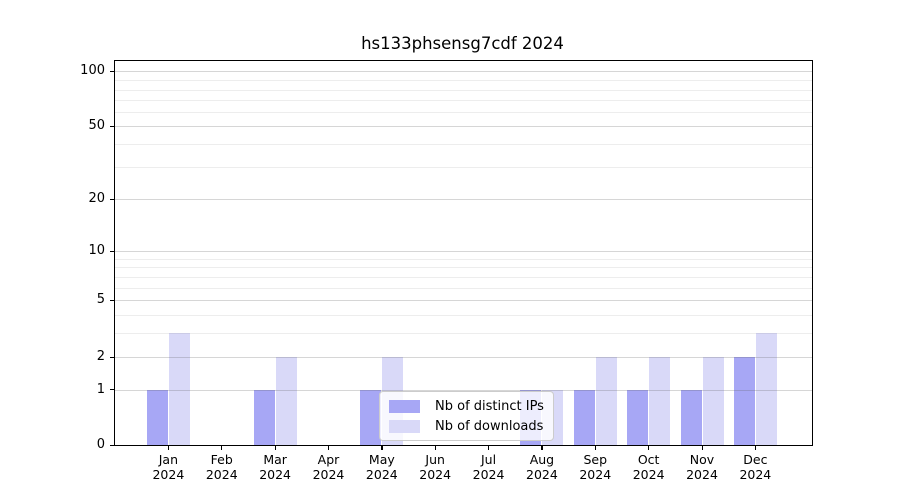  Describe the element at coordinates (222, 447) in the screenshot. I see `x-tick-mark-feb` at that location.